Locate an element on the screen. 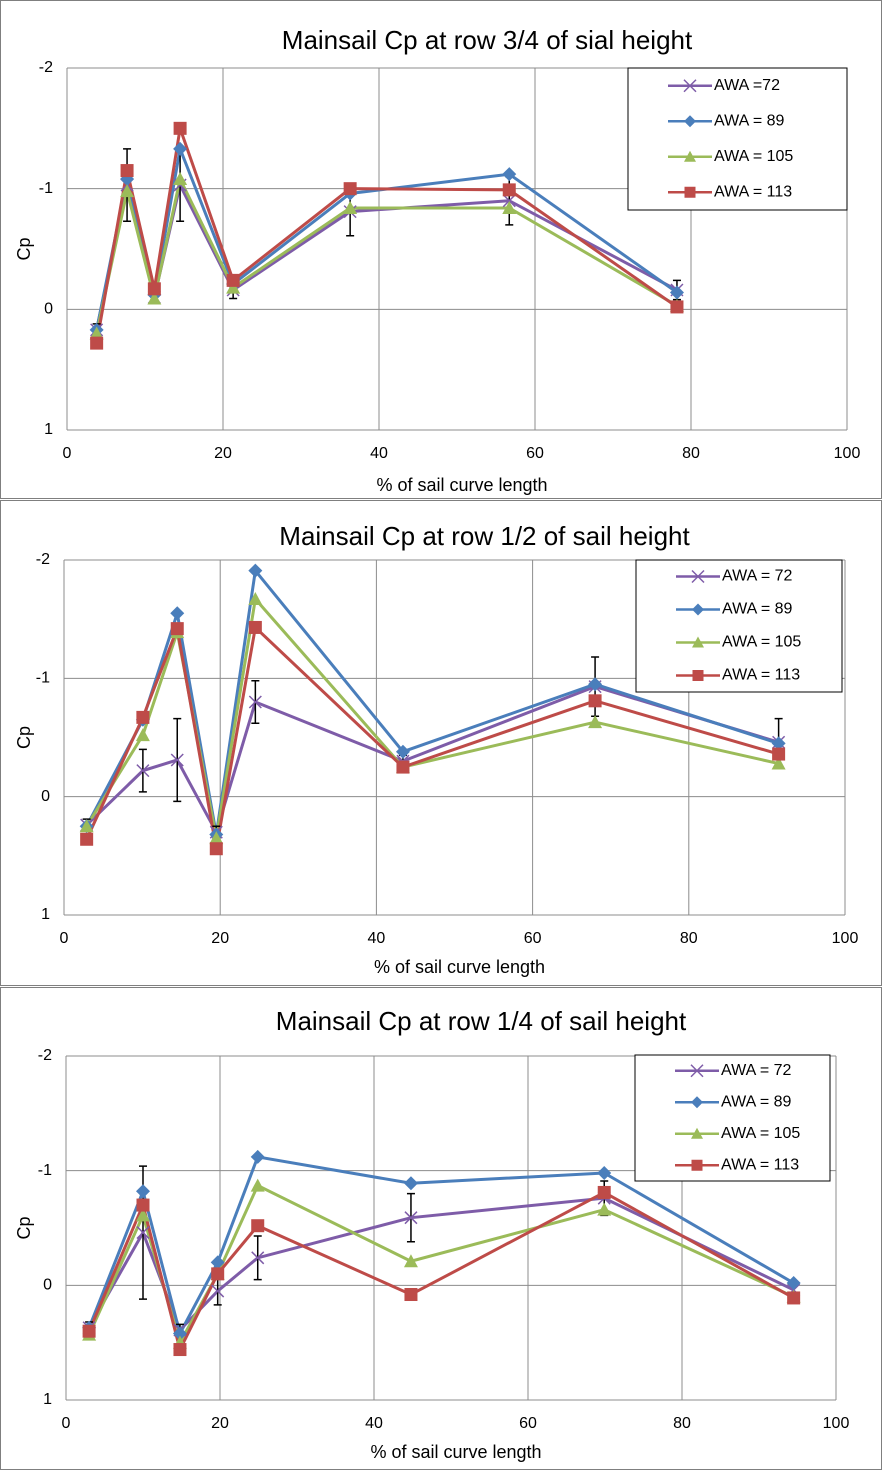  legend-label: AWA = 72 is located at coordinates (757, 576).